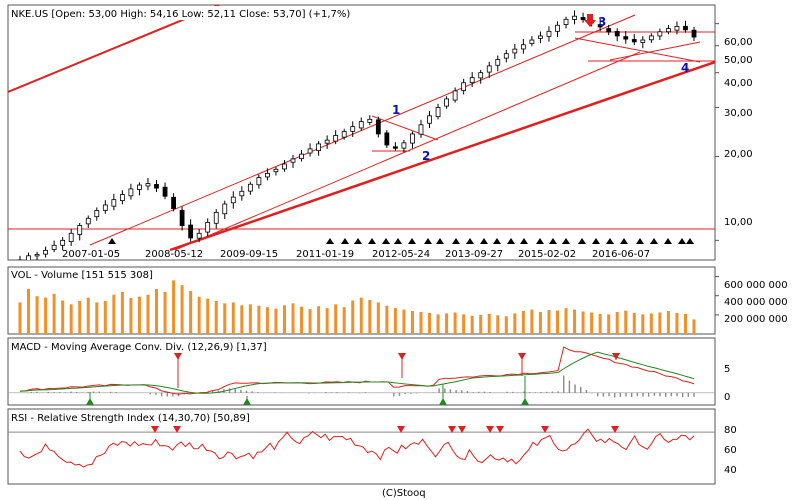  I want to click on rsi-ytick-80: 80, so click(730, 430).